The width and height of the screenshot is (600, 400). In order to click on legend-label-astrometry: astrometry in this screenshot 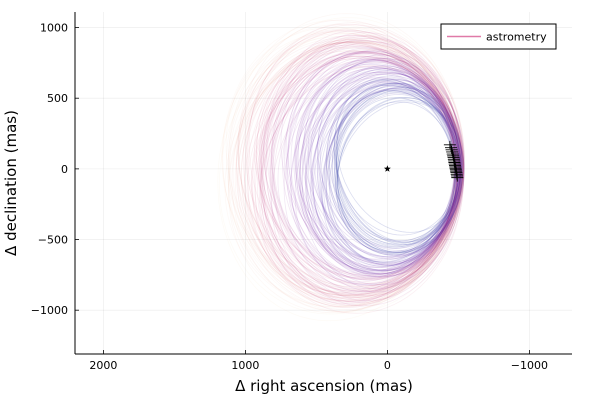, I will do `click(516, 37)`.